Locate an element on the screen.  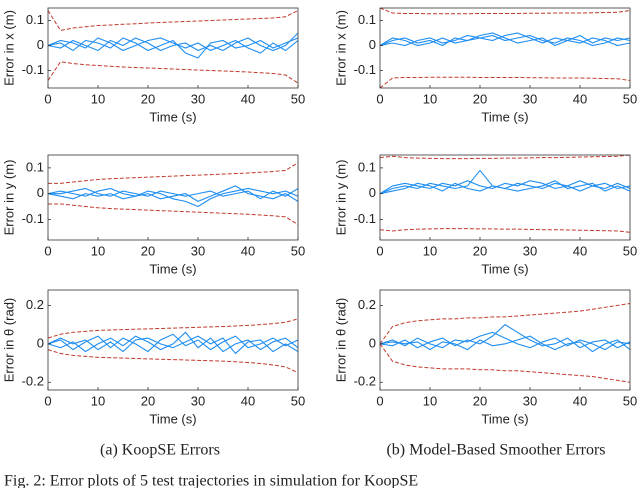
caption-a: (a) KoopSE Errors is located at coordinates (160, 450).